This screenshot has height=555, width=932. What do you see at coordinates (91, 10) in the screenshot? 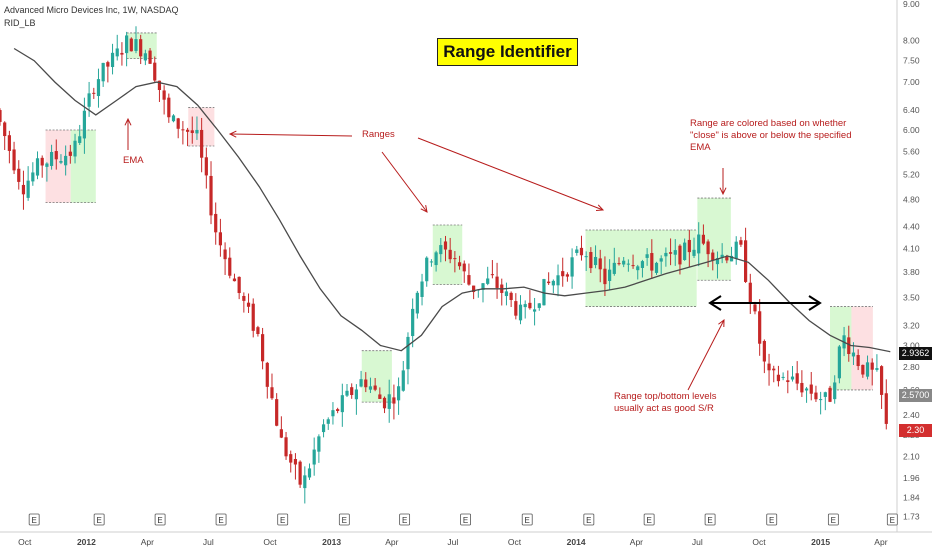
I see `symbol-label: Advanced Micro Devices Inc, 1W, NASDAQ` at bounding box center [91, 10].